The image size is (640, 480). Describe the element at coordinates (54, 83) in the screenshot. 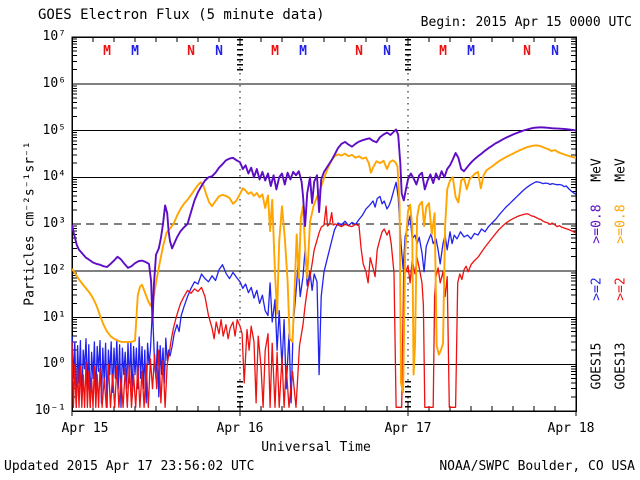

I see `y-tick-label: 10⁶` at that location.